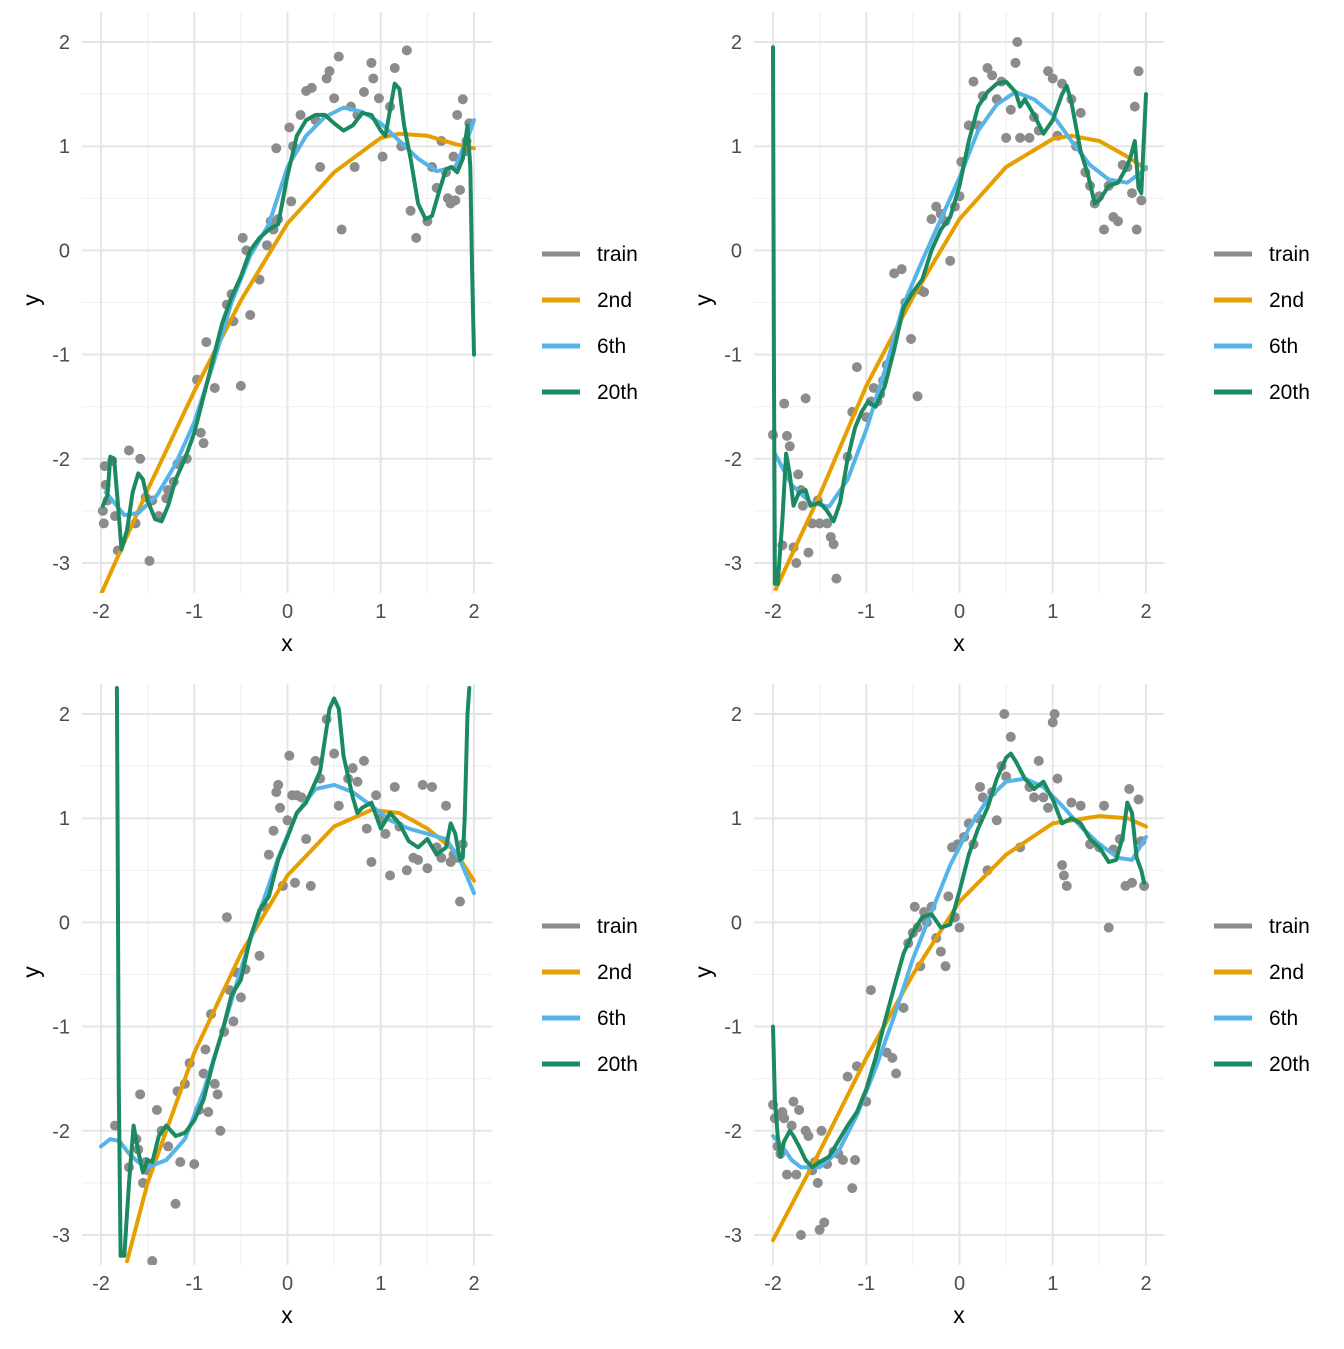 The image size is (1344, 1349). What do you see at coordinates (64, 43) in the screenshot?
I see `y-tick-label: 2` at bounding box center [64, 43].